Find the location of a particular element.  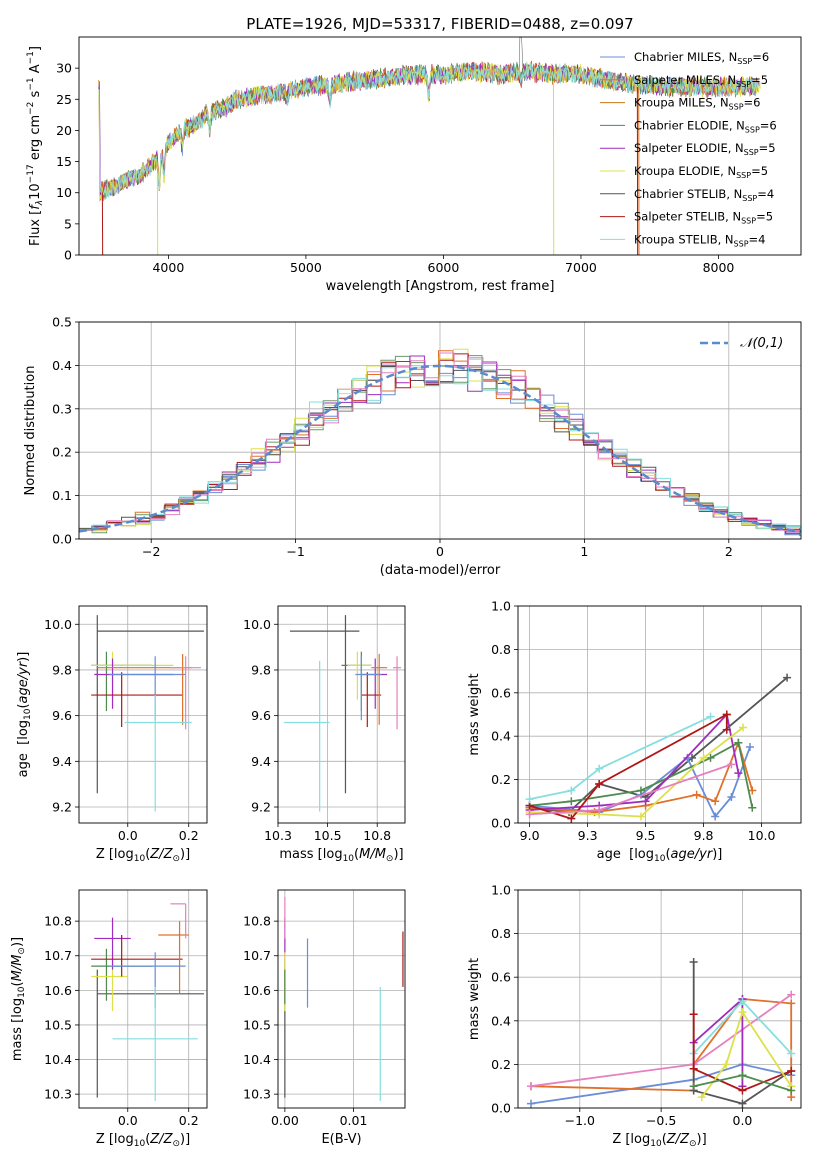

y-tick-label-0: 0 is located at coordinates (68, 255).